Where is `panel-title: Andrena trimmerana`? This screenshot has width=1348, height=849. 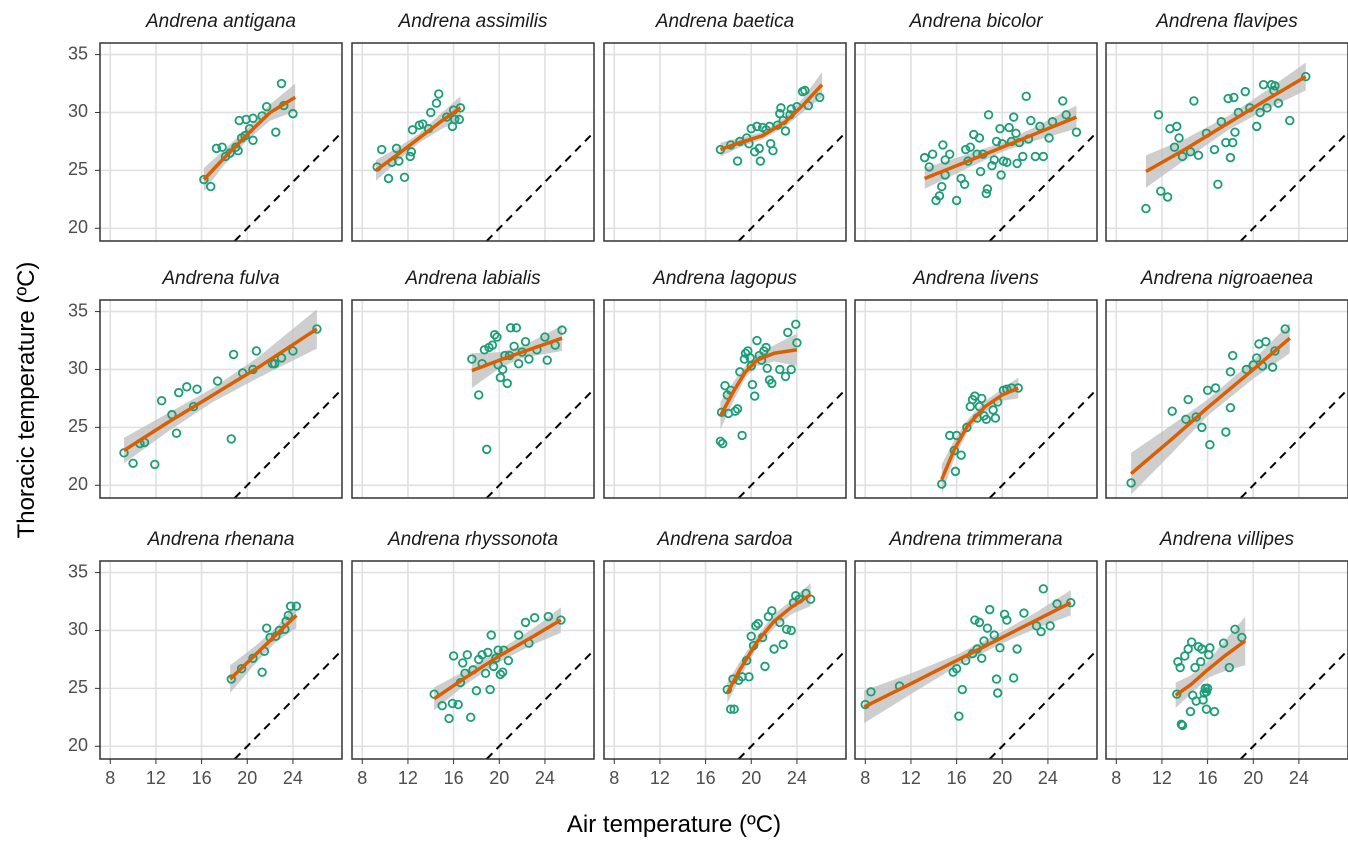 panel-title: Andrena trimmerana is located at coordinates (975, 539).